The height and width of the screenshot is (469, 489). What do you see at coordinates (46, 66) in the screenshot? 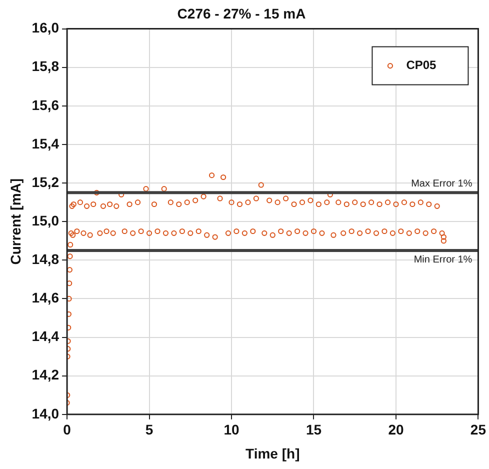
I see `y-tick-label: 15,8` at bounding box center [46, 66].